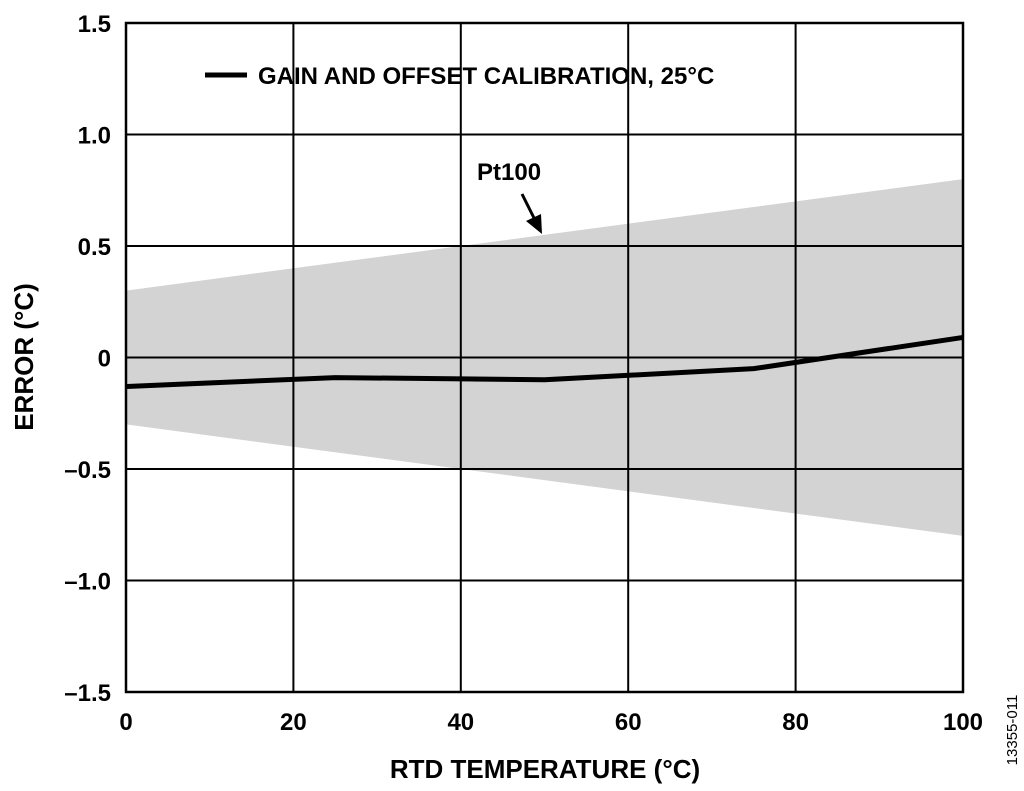 This screenshot has width=1024, height=791. Describe the element at coordinates (460, 722) in the screenshot. I see `x-tick-label-2: 40` at that location.